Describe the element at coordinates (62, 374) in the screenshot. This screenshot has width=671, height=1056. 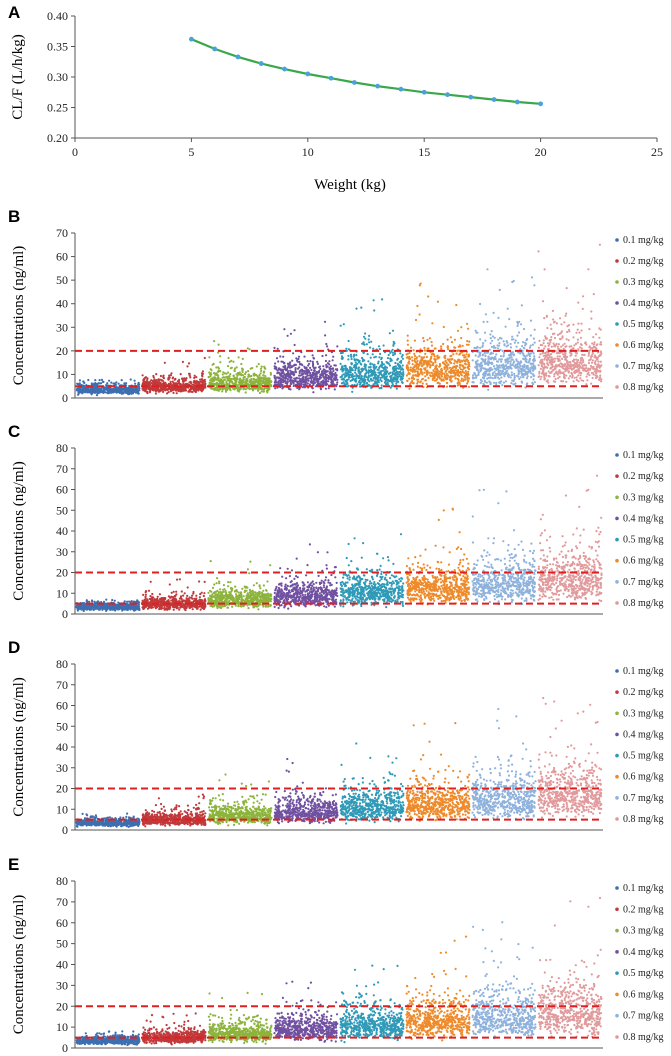
I see `y-tick-label: 10` at that location.